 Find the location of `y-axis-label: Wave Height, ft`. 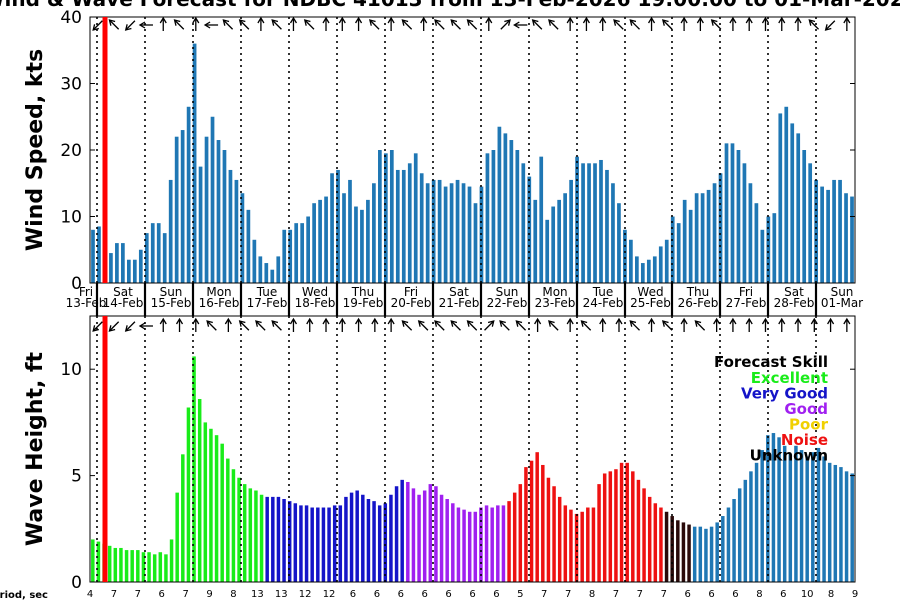

y-axis-label: Wave Height, ft is located at coordinates (35, 448).